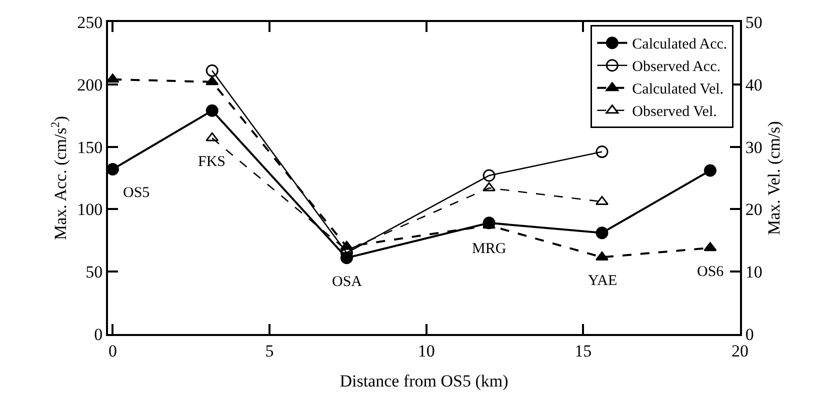 This screenshot has height=412, width=828. Describe the element at coordinates (90, 84) in the screenshot. I see `y-tick-label: 200` at that location.